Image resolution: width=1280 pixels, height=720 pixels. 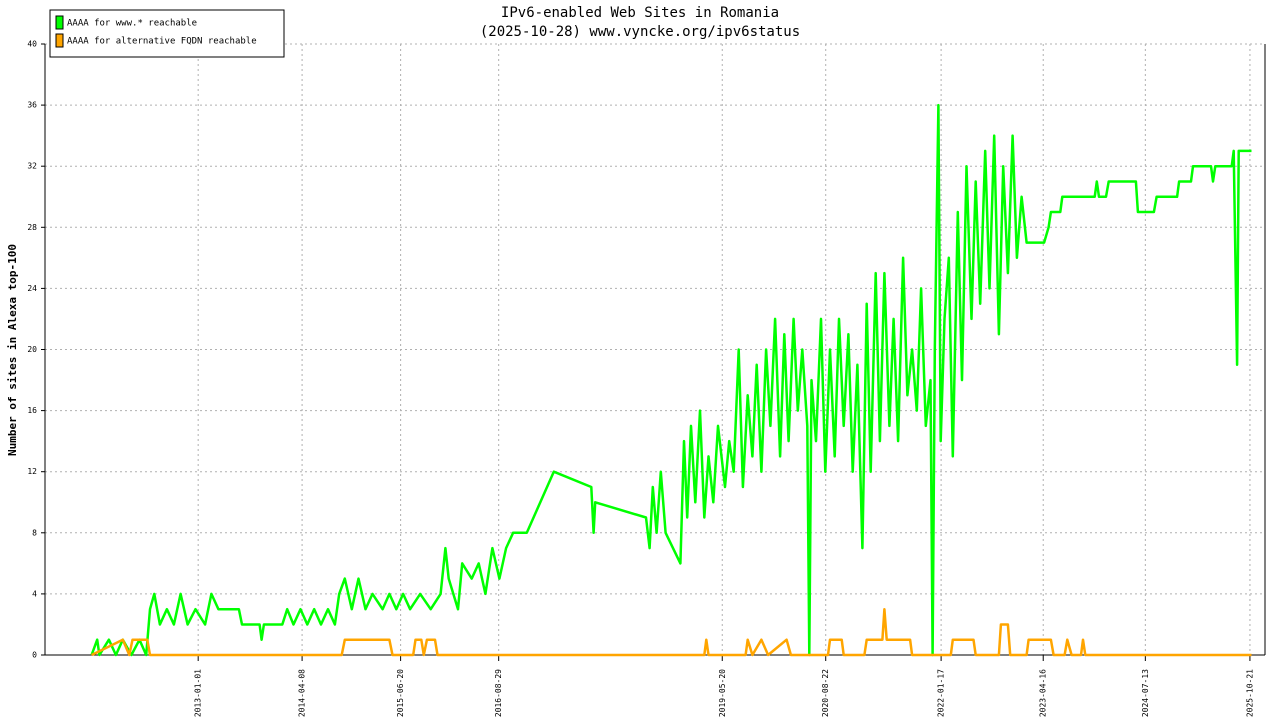 I want to click on y-tick-label: 24, so click(x=32, y=288).